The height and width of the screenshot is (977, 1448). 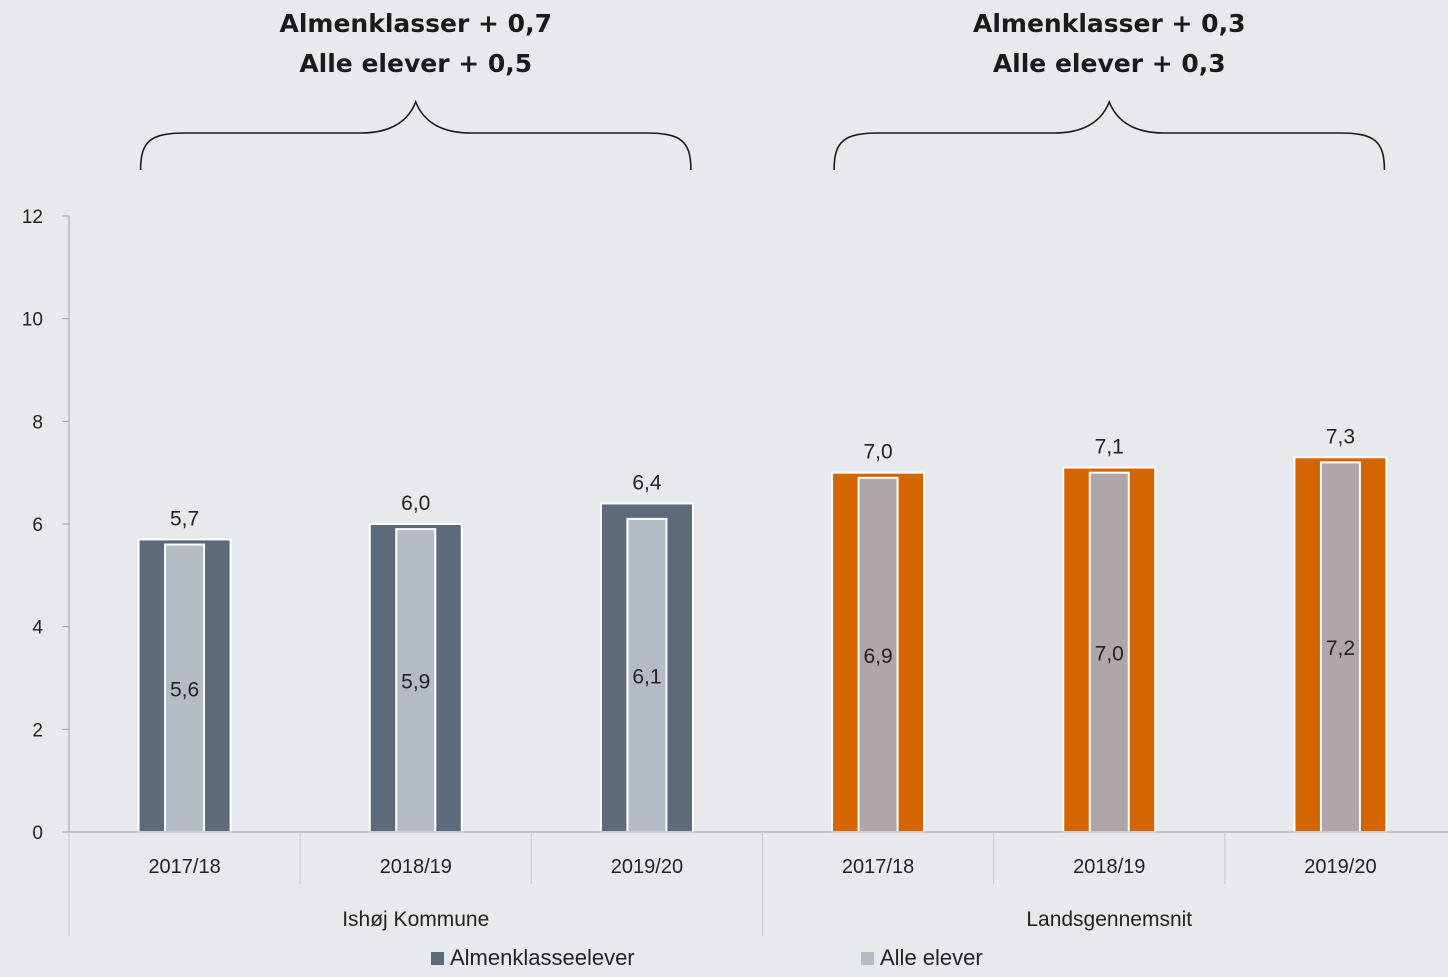 What do you see at coordinates (32, 320) in the screenshot?
I see `y-tick-label: 10` at bounding box center [32, 320].